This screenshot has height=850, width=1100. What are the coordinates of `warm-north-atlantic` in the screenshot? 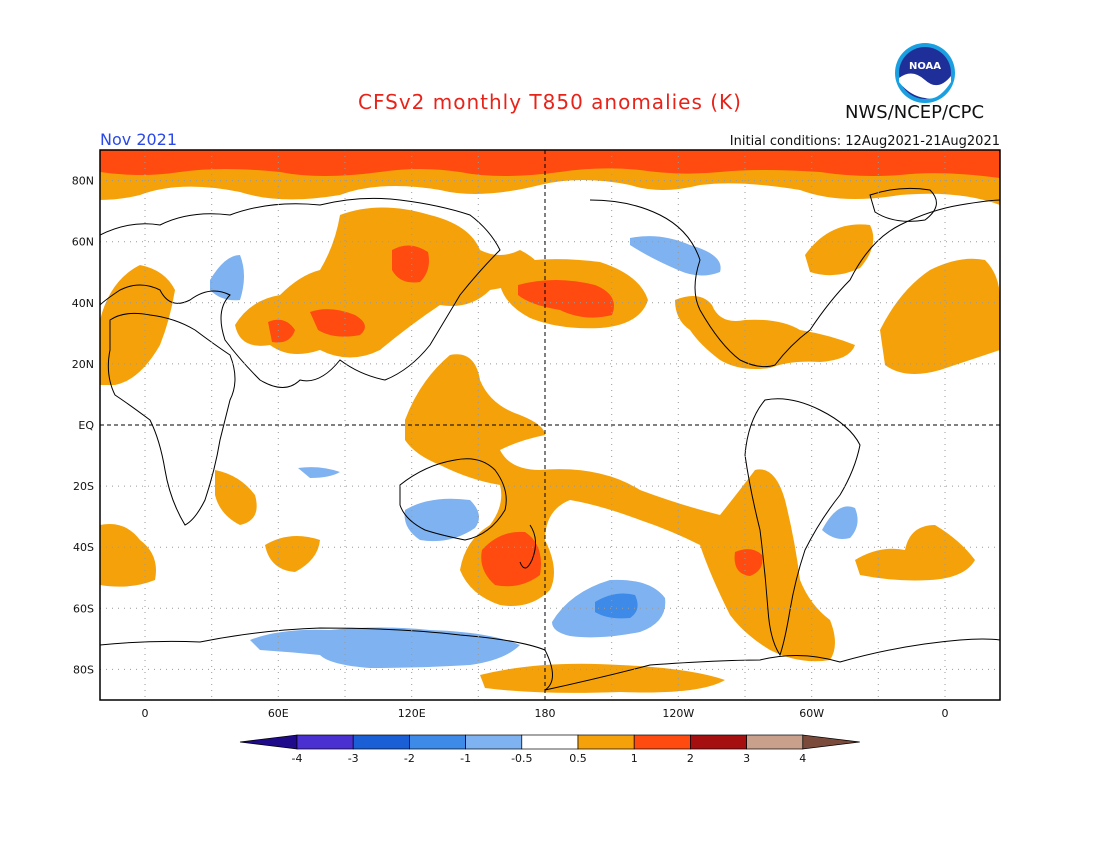 It's located at (839, 250).